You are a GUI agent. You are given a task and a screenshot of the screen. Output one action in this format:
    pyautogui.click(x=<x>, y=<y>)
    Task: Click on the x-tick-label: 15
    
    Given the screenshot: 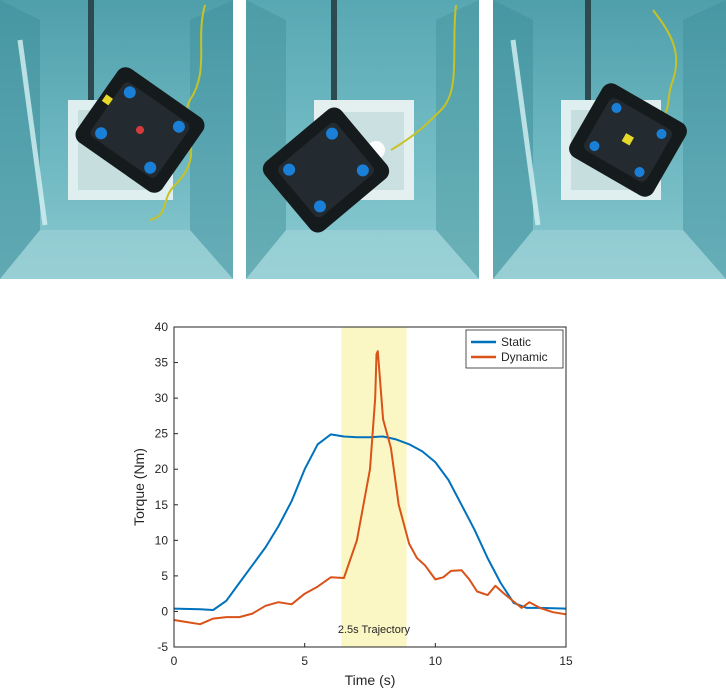 What is the action you would take?
    pyautogui.click(x=566, y=661)
    